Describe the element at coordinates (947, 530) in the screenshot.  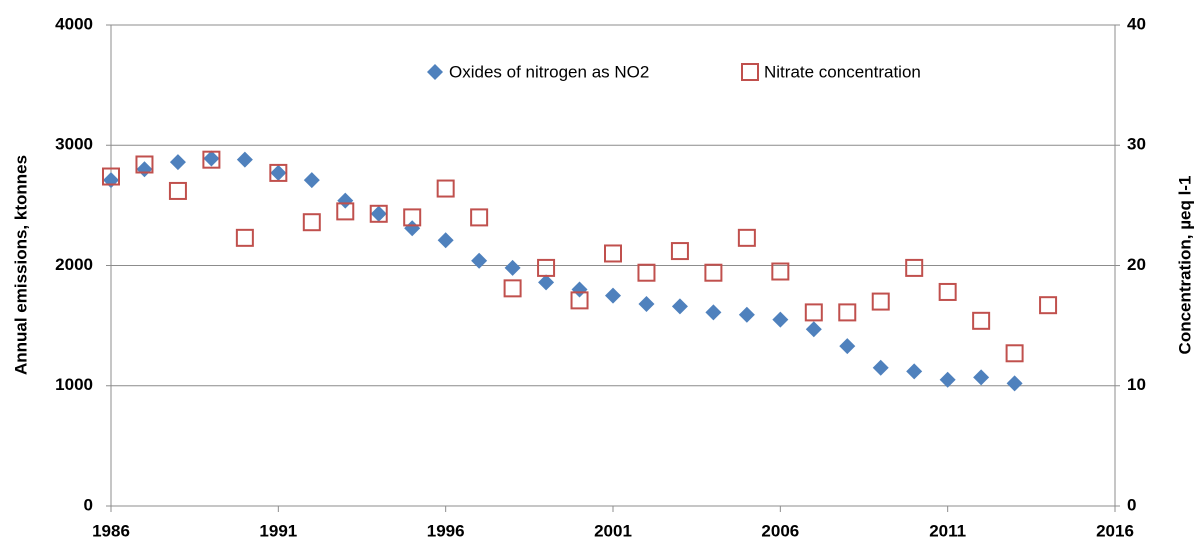
I see `x-tick-label: 2011` at that location.